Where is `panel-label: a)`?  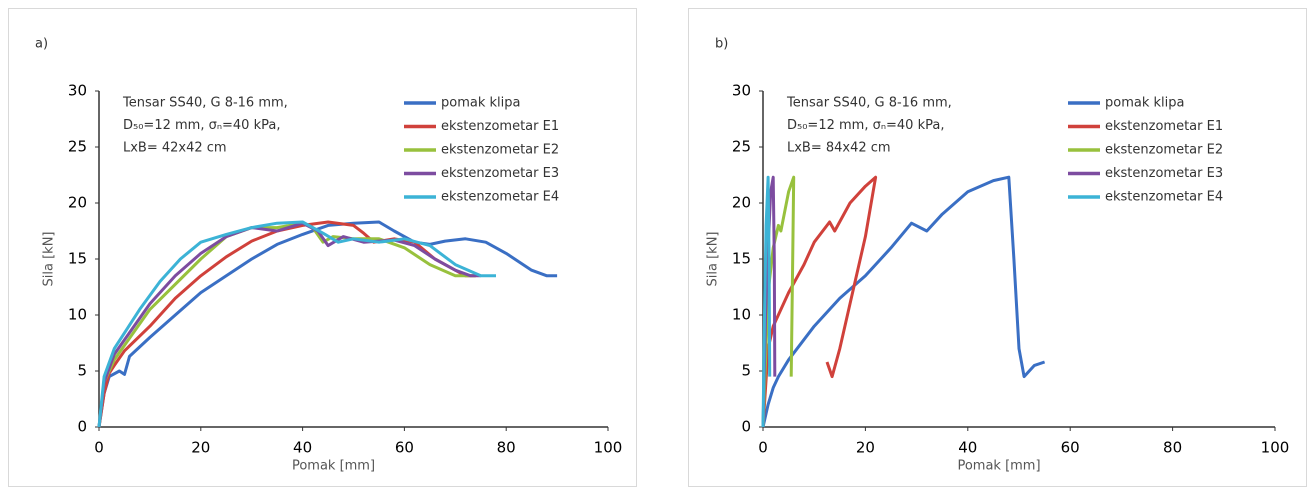 panel-label: a) is located at coordinates (41, 44).